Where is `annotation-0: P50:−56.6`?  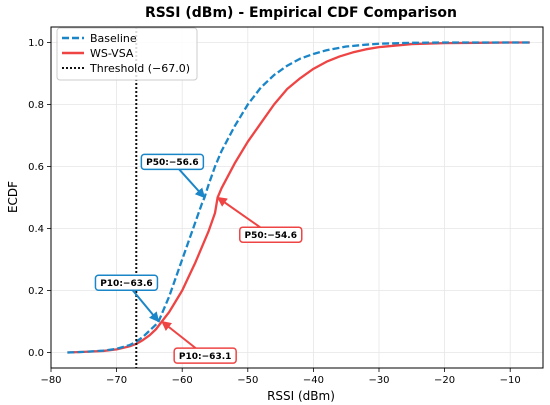 annotation-0: P50:−56.6 is located at coordinates (173, 176).